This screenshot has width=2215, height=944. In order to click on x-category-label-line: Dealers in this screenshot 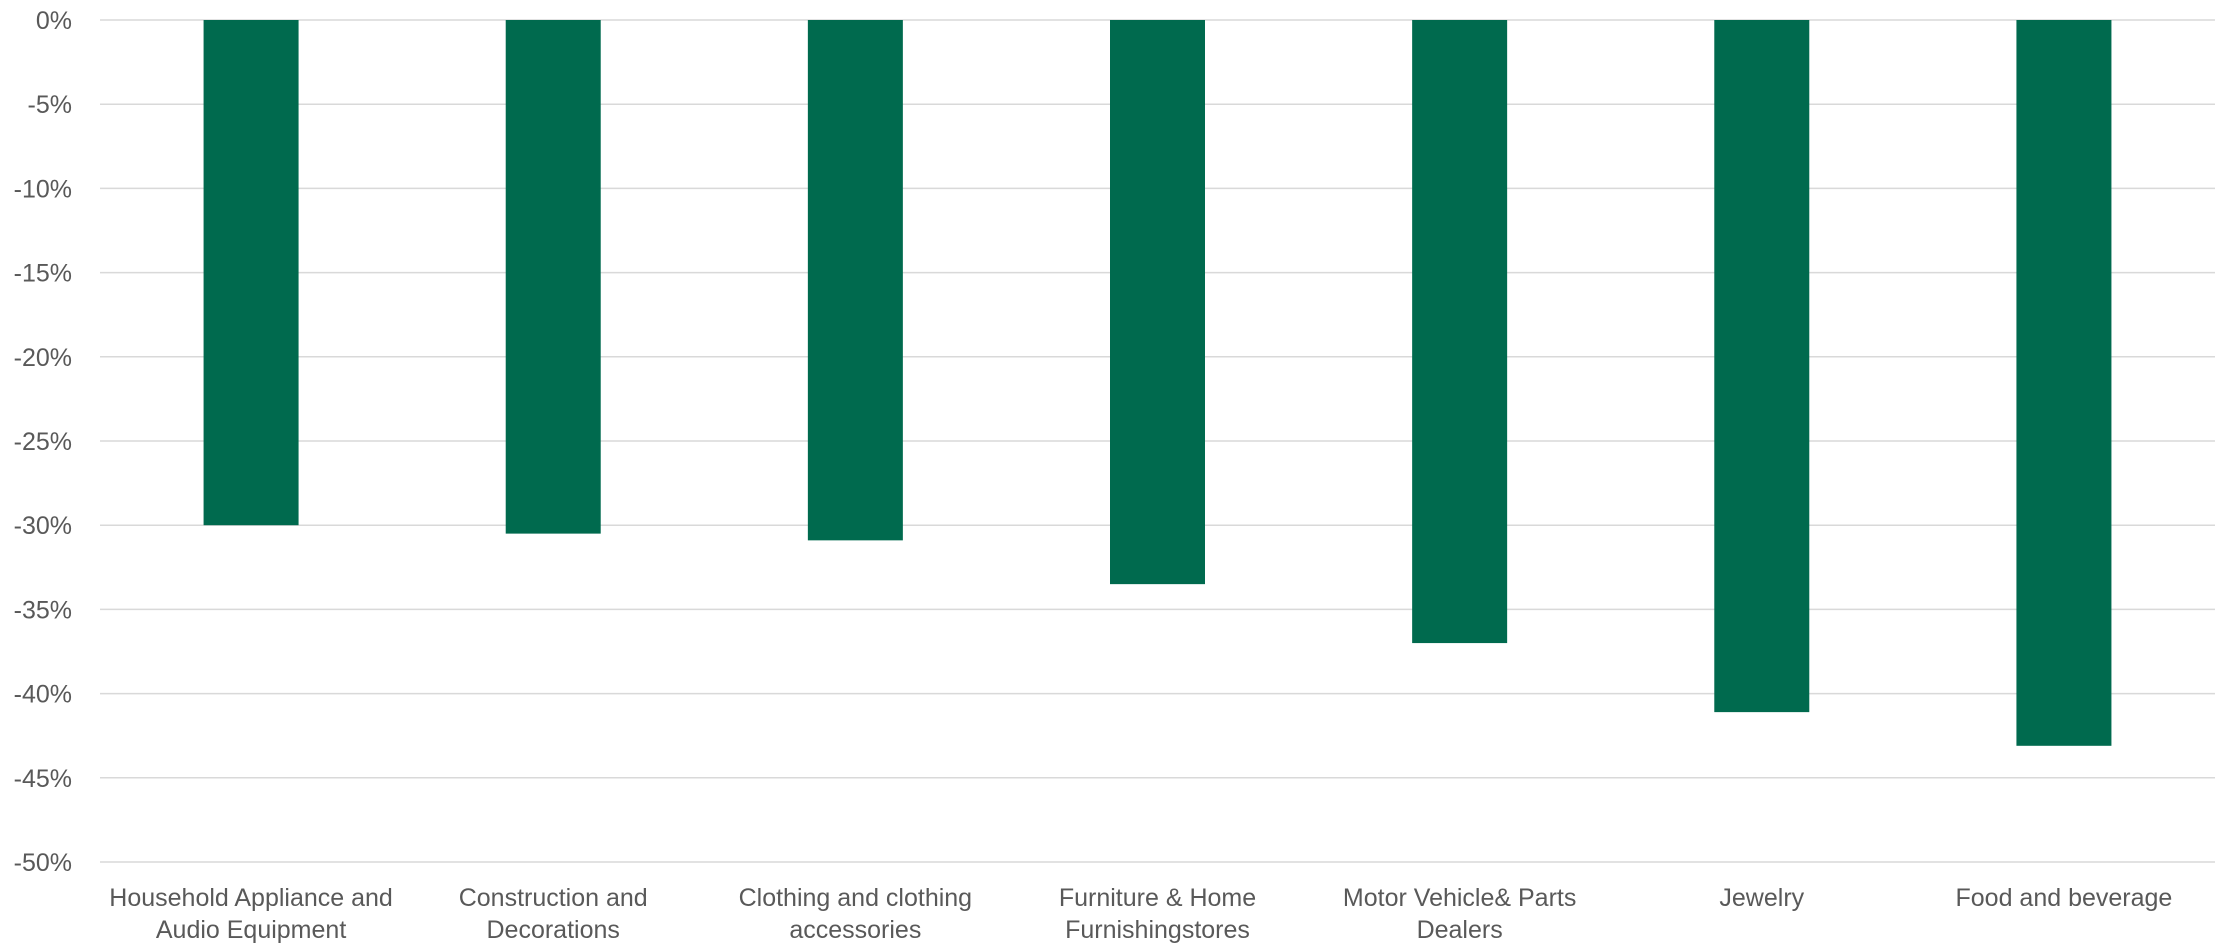, I will do `click(1460, 930)`.